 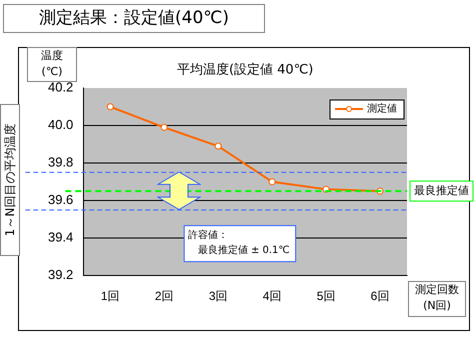 What do you see at coordinates (110, 296) in the screenshot?
I see `x-tick-label: 1回` at bounding box center [110, 296].